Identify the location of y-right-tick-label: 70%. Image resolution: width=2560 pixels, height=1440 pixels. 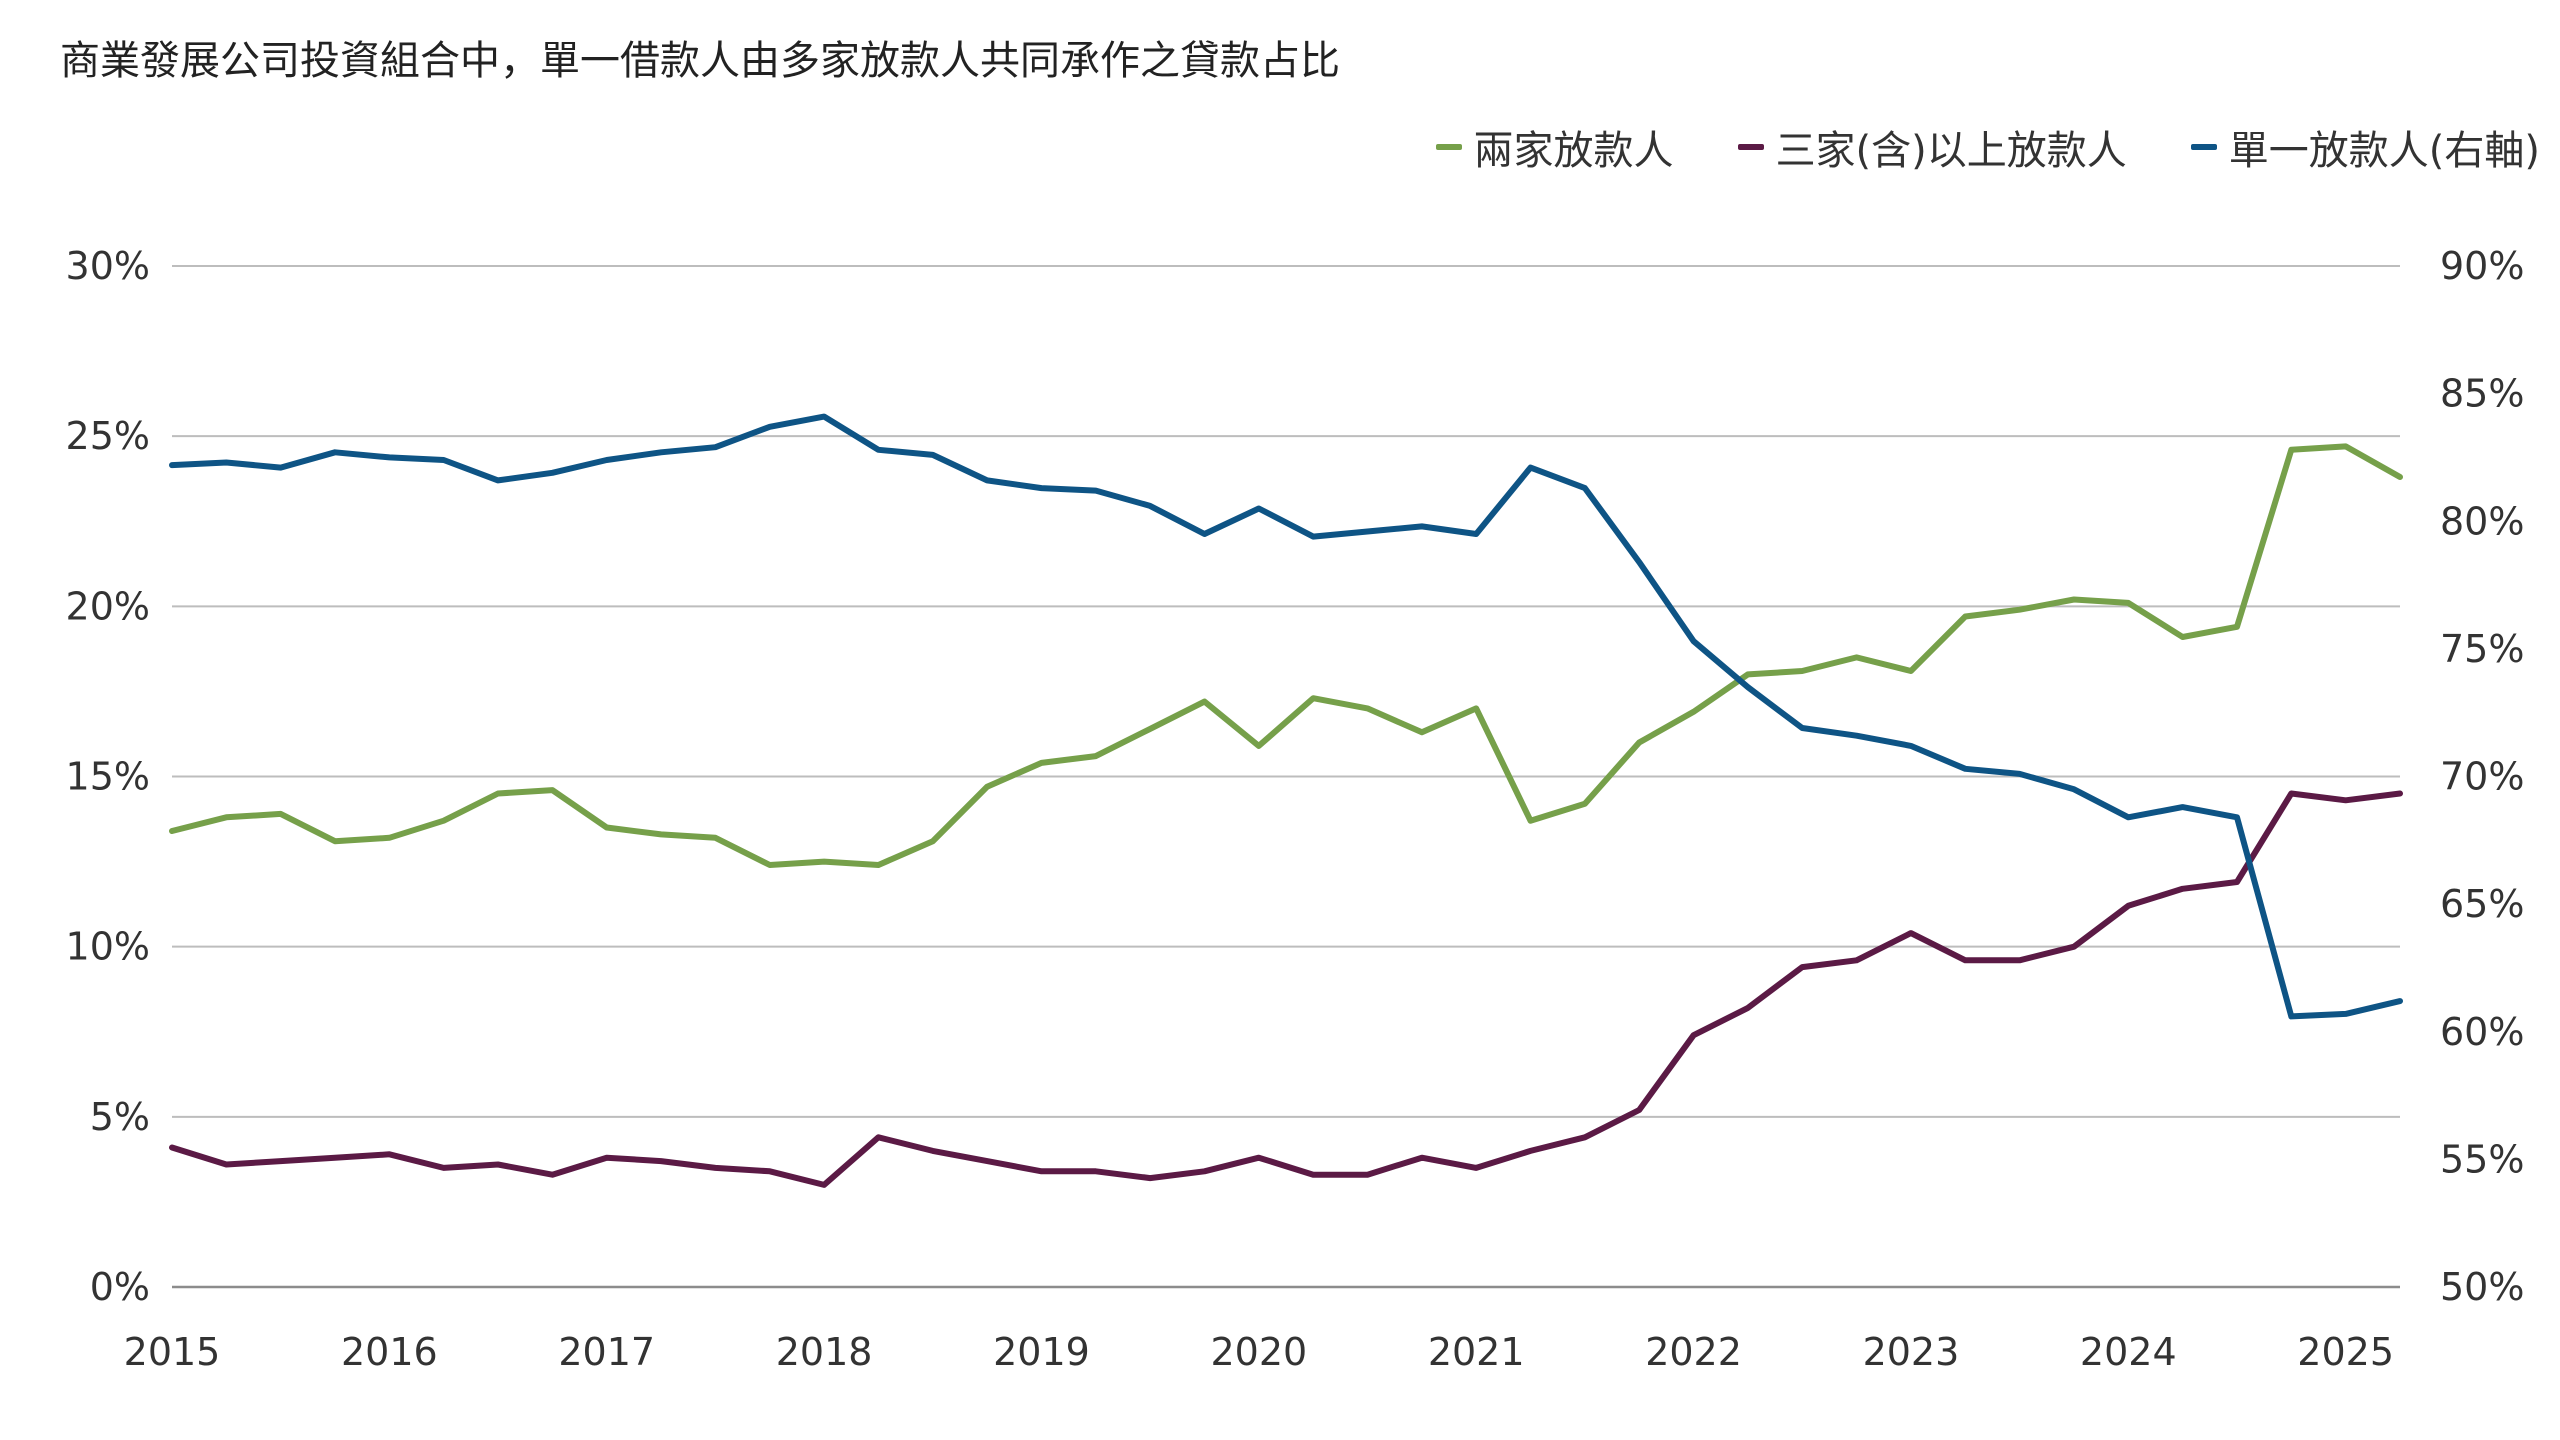
(2482, 777).